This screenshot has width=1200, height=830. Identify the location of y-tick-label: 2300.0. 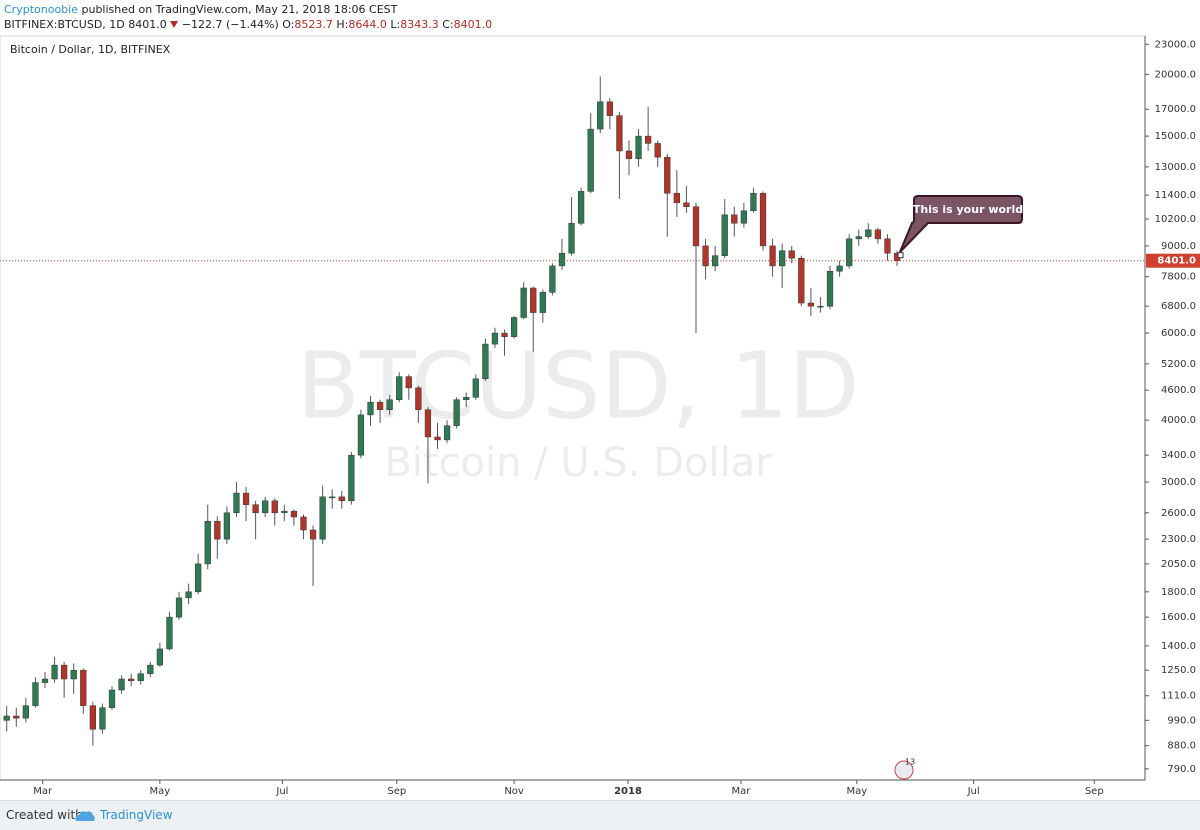
(1178, 539).